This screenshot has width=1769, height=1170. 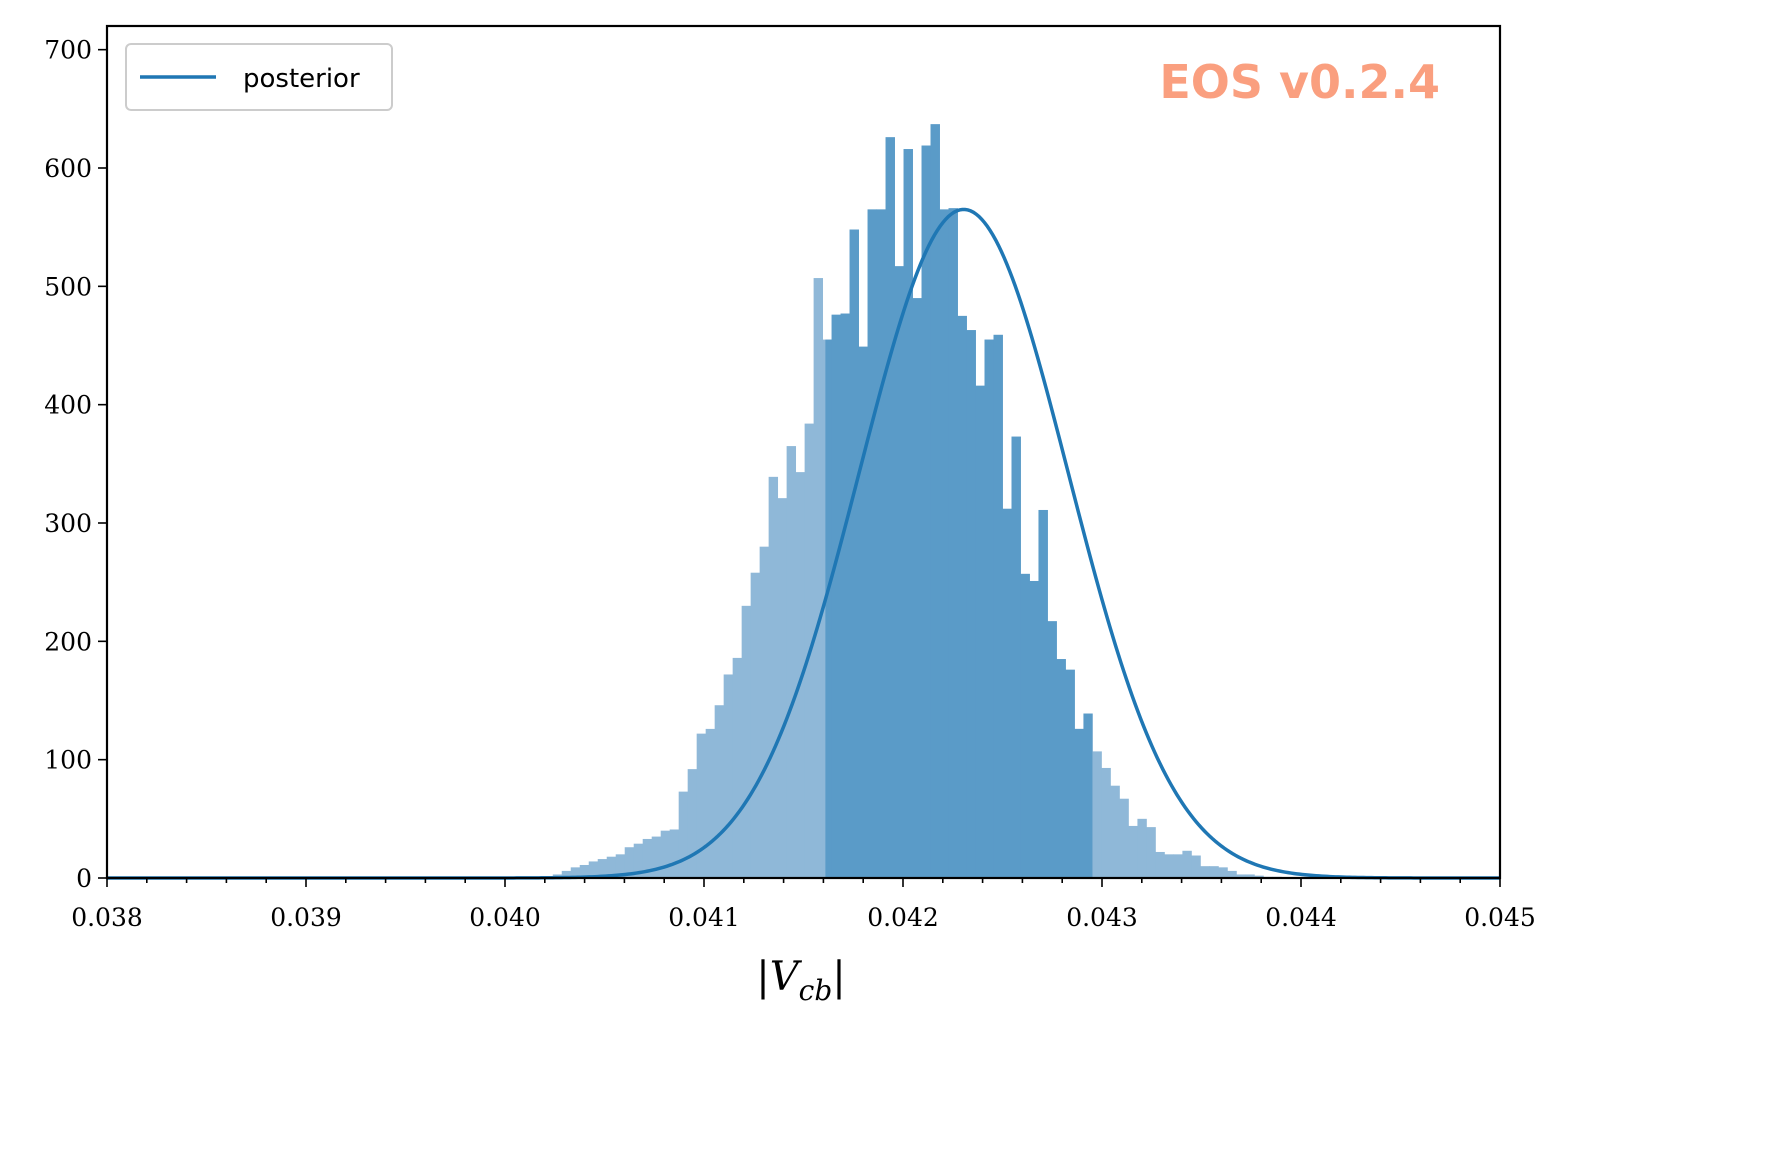 What do you see at coordinates (68, 50) in the screenshot?
I see `y-tick-label: 700` at bounding box center [68, 50].